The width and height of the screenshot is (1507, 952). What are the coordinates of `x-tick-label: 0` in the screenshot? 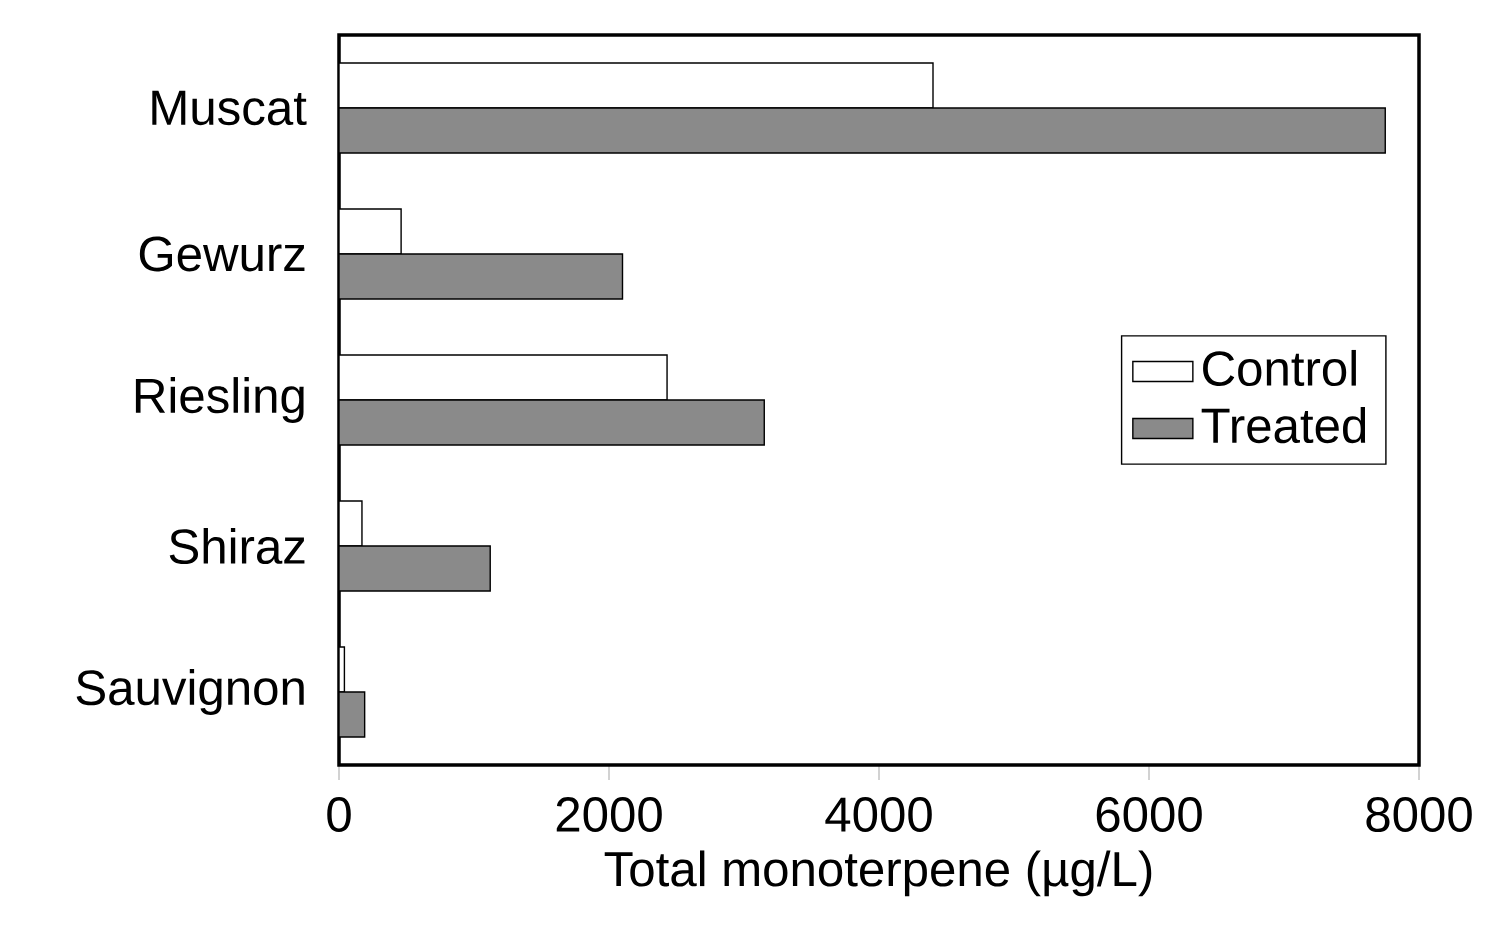 It's located at (339, 814).